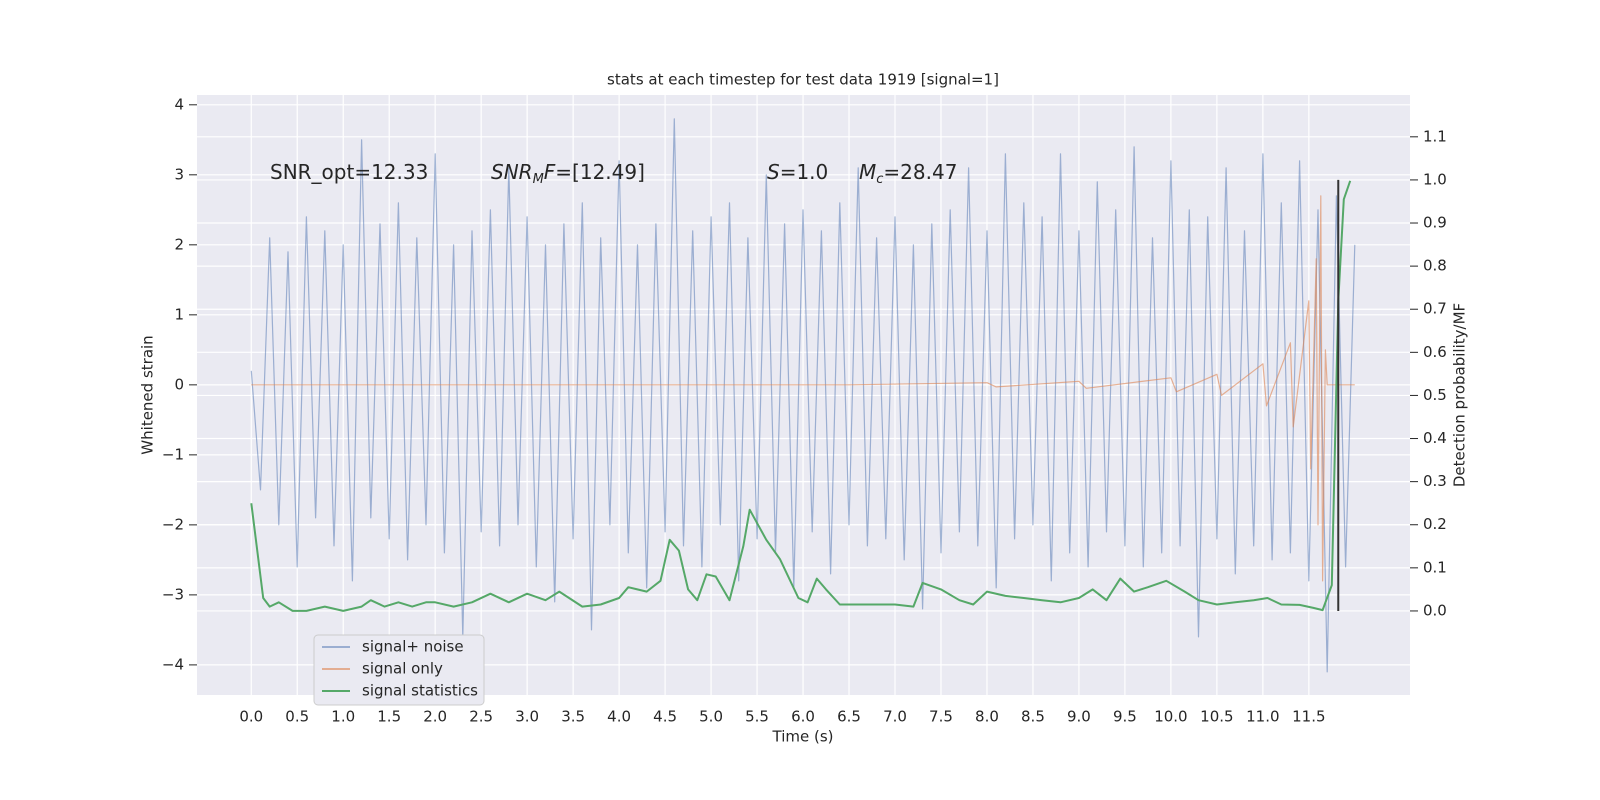 The height and width of the screenshot is (800, 1600). I want to click on y2-tick-label: 0.1, so click(1435, 567).